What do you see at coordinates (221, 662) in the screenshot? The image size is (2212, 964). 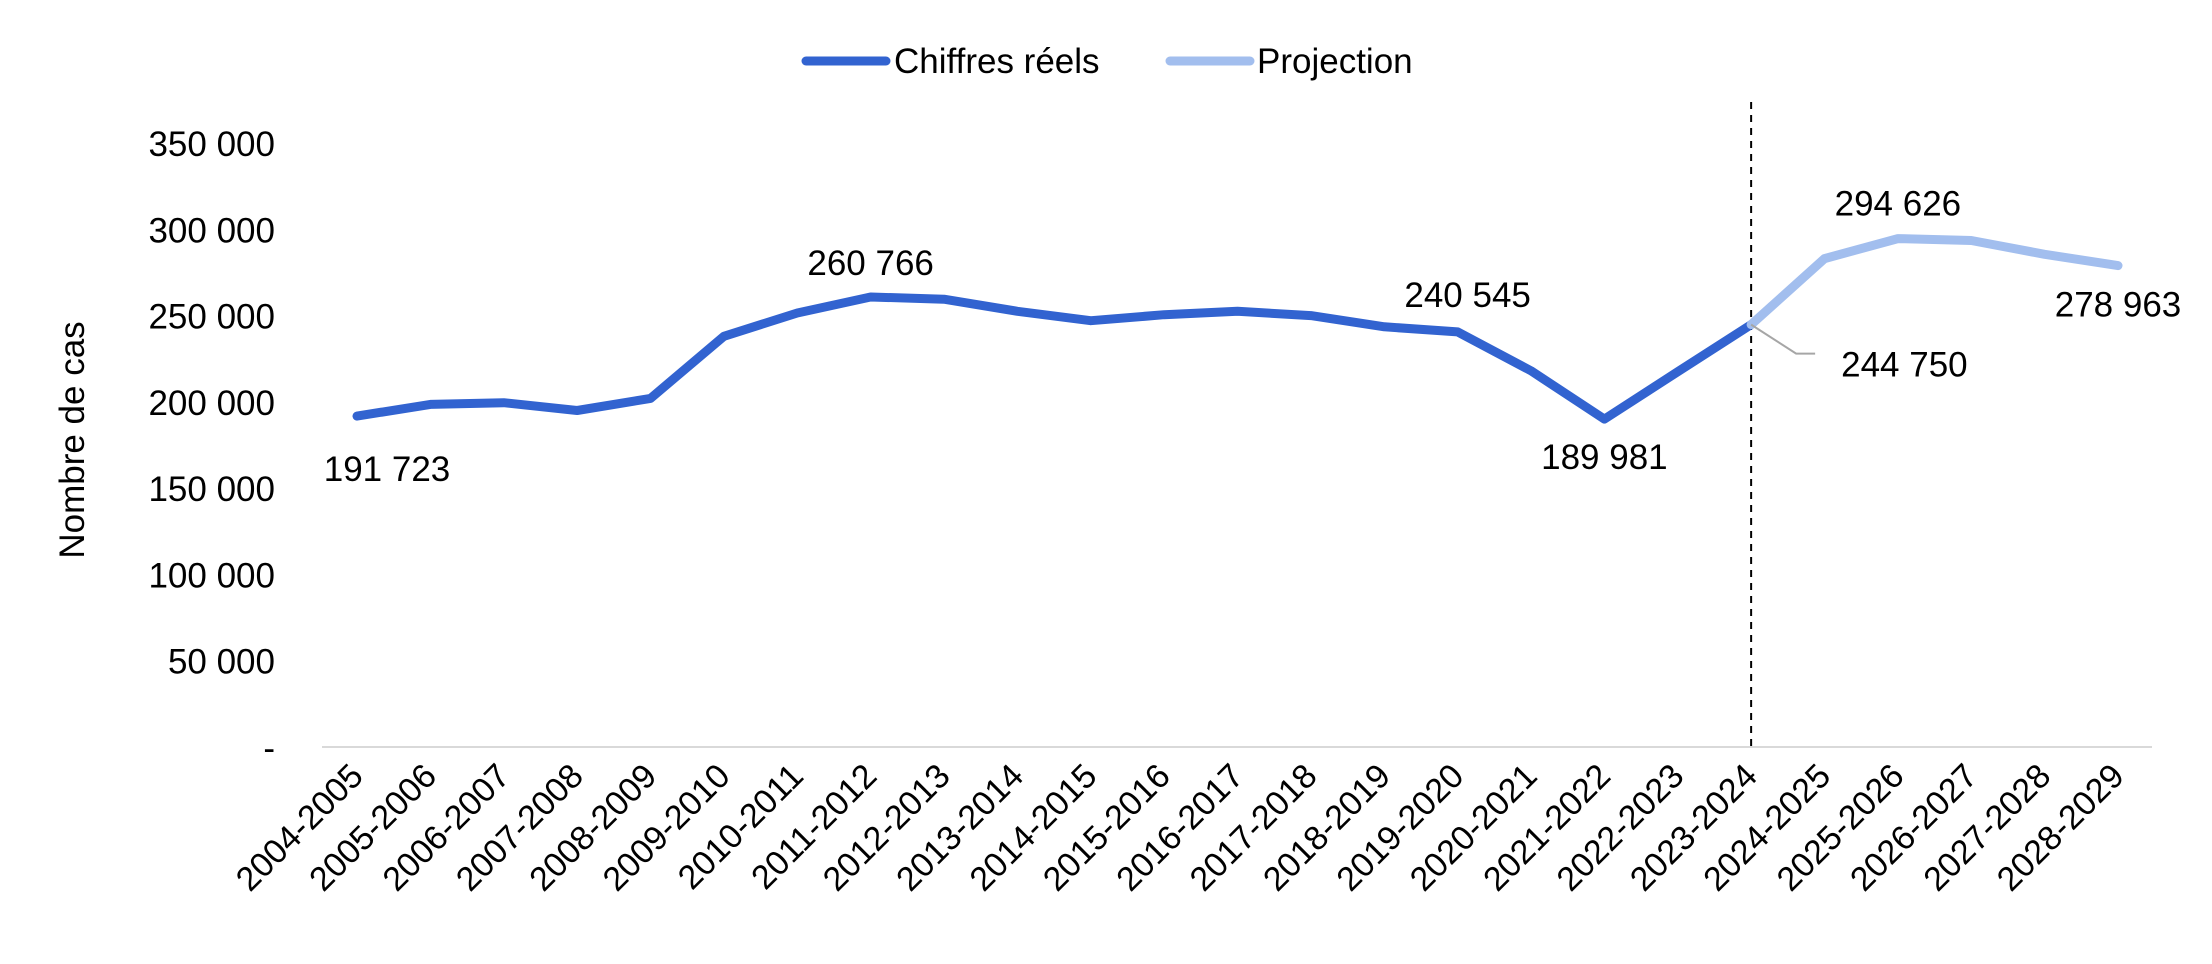 I see `y-tick-label-1: 50 000` at bounding box center [221, 662].